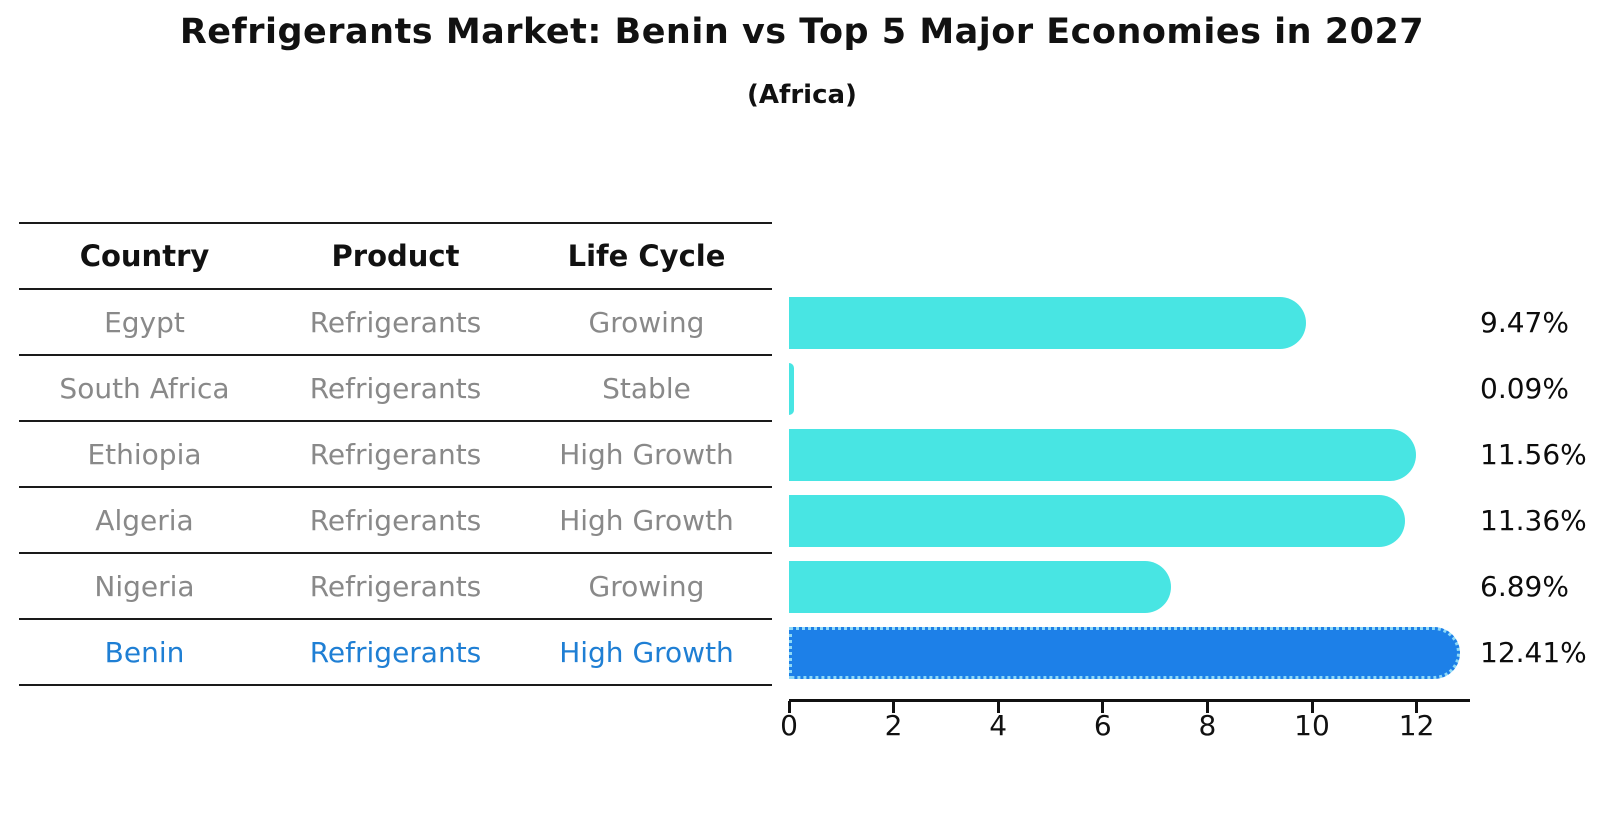 This screenshot has height=823, width=1604. I want to click on table-row: Nigeria Refrigerants Growing, so click(395, 587).